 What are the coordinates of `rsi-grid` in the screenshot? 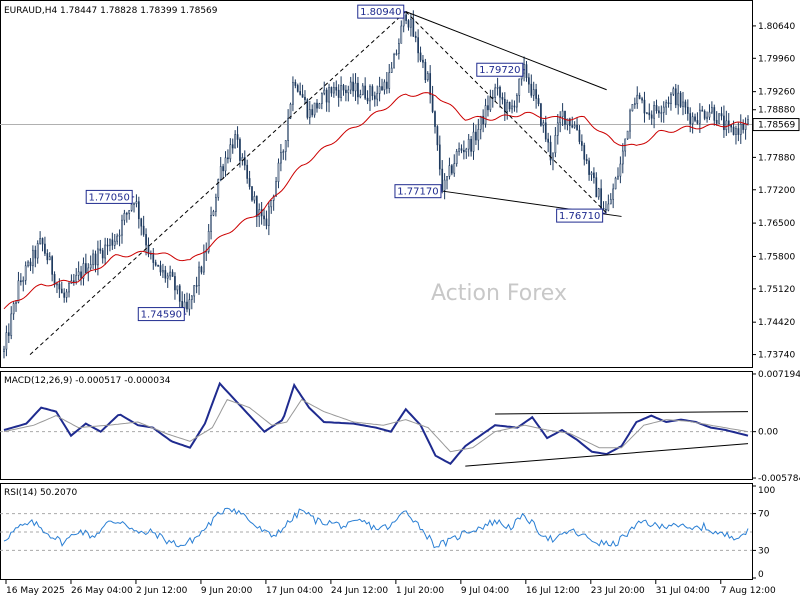 It's located at (376, 532).